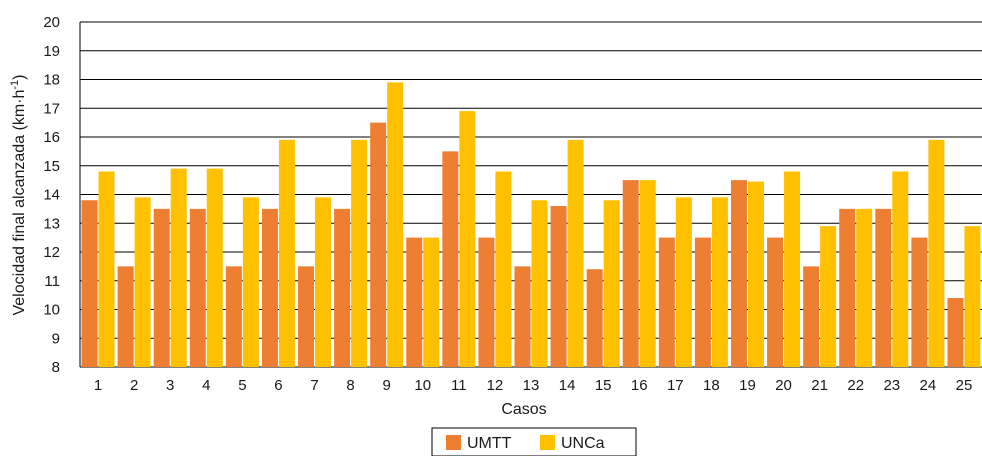 This screenshot has height=456, width=982. Describe the element at coordinates (51, 310) in the screenshot. I see `y-tick-label: 10` at that location.